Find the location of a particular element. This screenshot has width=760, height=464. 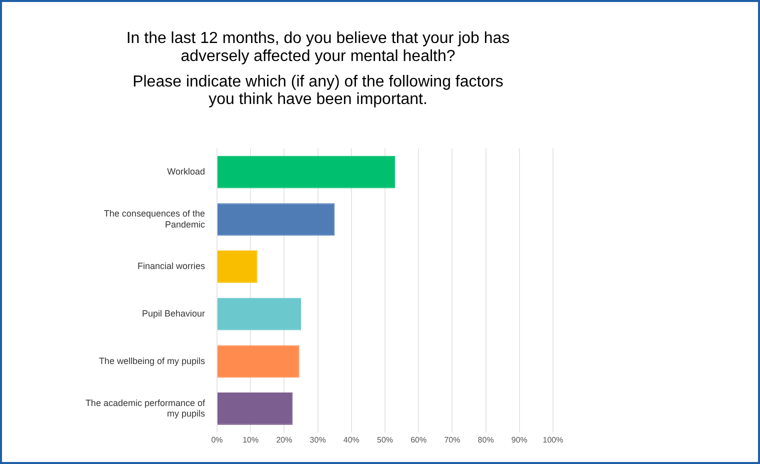

y-tick-label: The consequences of the Pandemic is located at coordinates (155, 219).